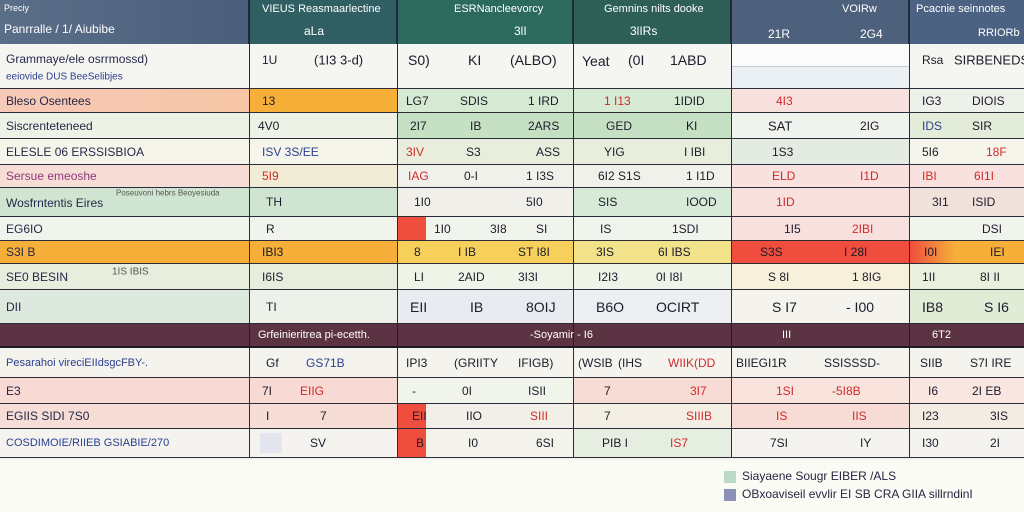 The height and width of the screenshot is (512, 1024). Describe the element at coordinates (967, 100) in the screenshot. I see `cell: IG3 DIOIS` at that location.